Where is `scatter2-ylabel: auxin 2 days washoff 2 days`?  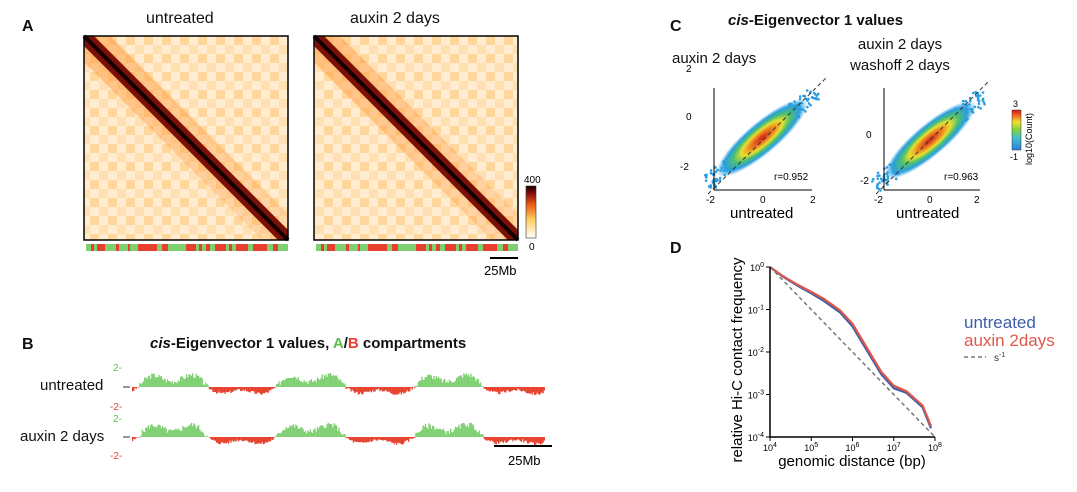 scatter2-ylabel: auxin 2 days washoff 2 days is located at coordinates (900, 55).